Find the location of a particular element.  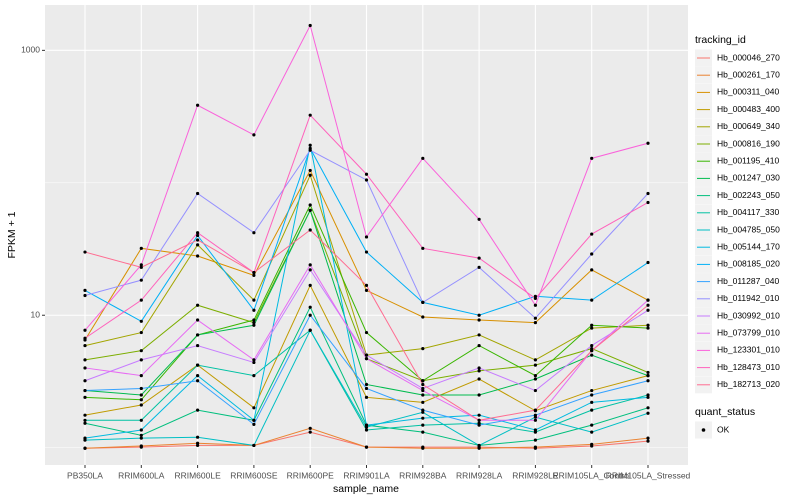

legend-label: Hb_000261_170 is located at coordinates (748, 74).